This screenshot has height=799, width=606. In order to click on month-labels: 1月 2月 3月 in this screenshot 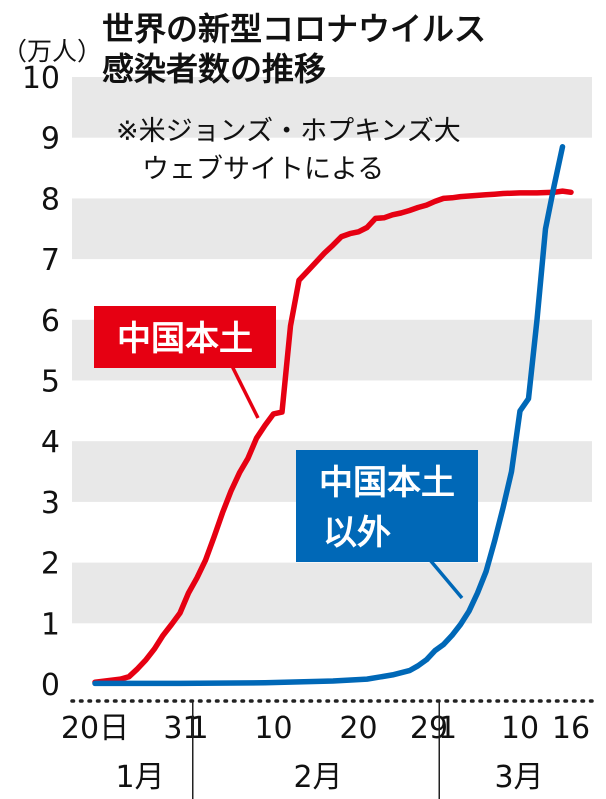, I will do `click(329, 750)`.